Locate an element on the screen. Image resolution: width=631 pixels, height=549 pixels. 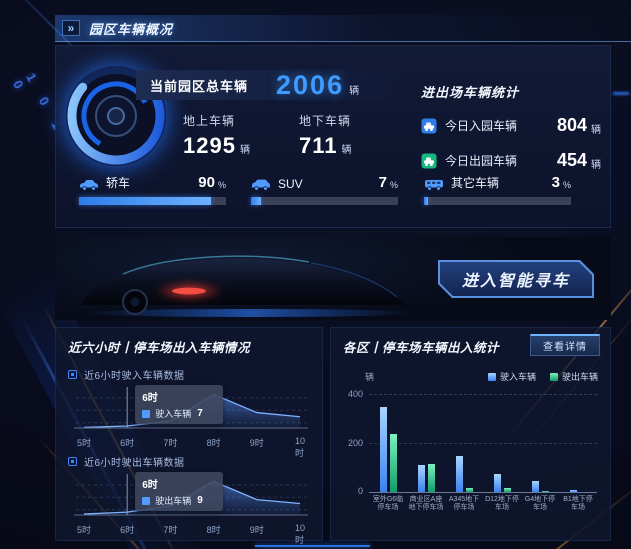
y-axis-tick: 400 is located at coordinates (355, 394).